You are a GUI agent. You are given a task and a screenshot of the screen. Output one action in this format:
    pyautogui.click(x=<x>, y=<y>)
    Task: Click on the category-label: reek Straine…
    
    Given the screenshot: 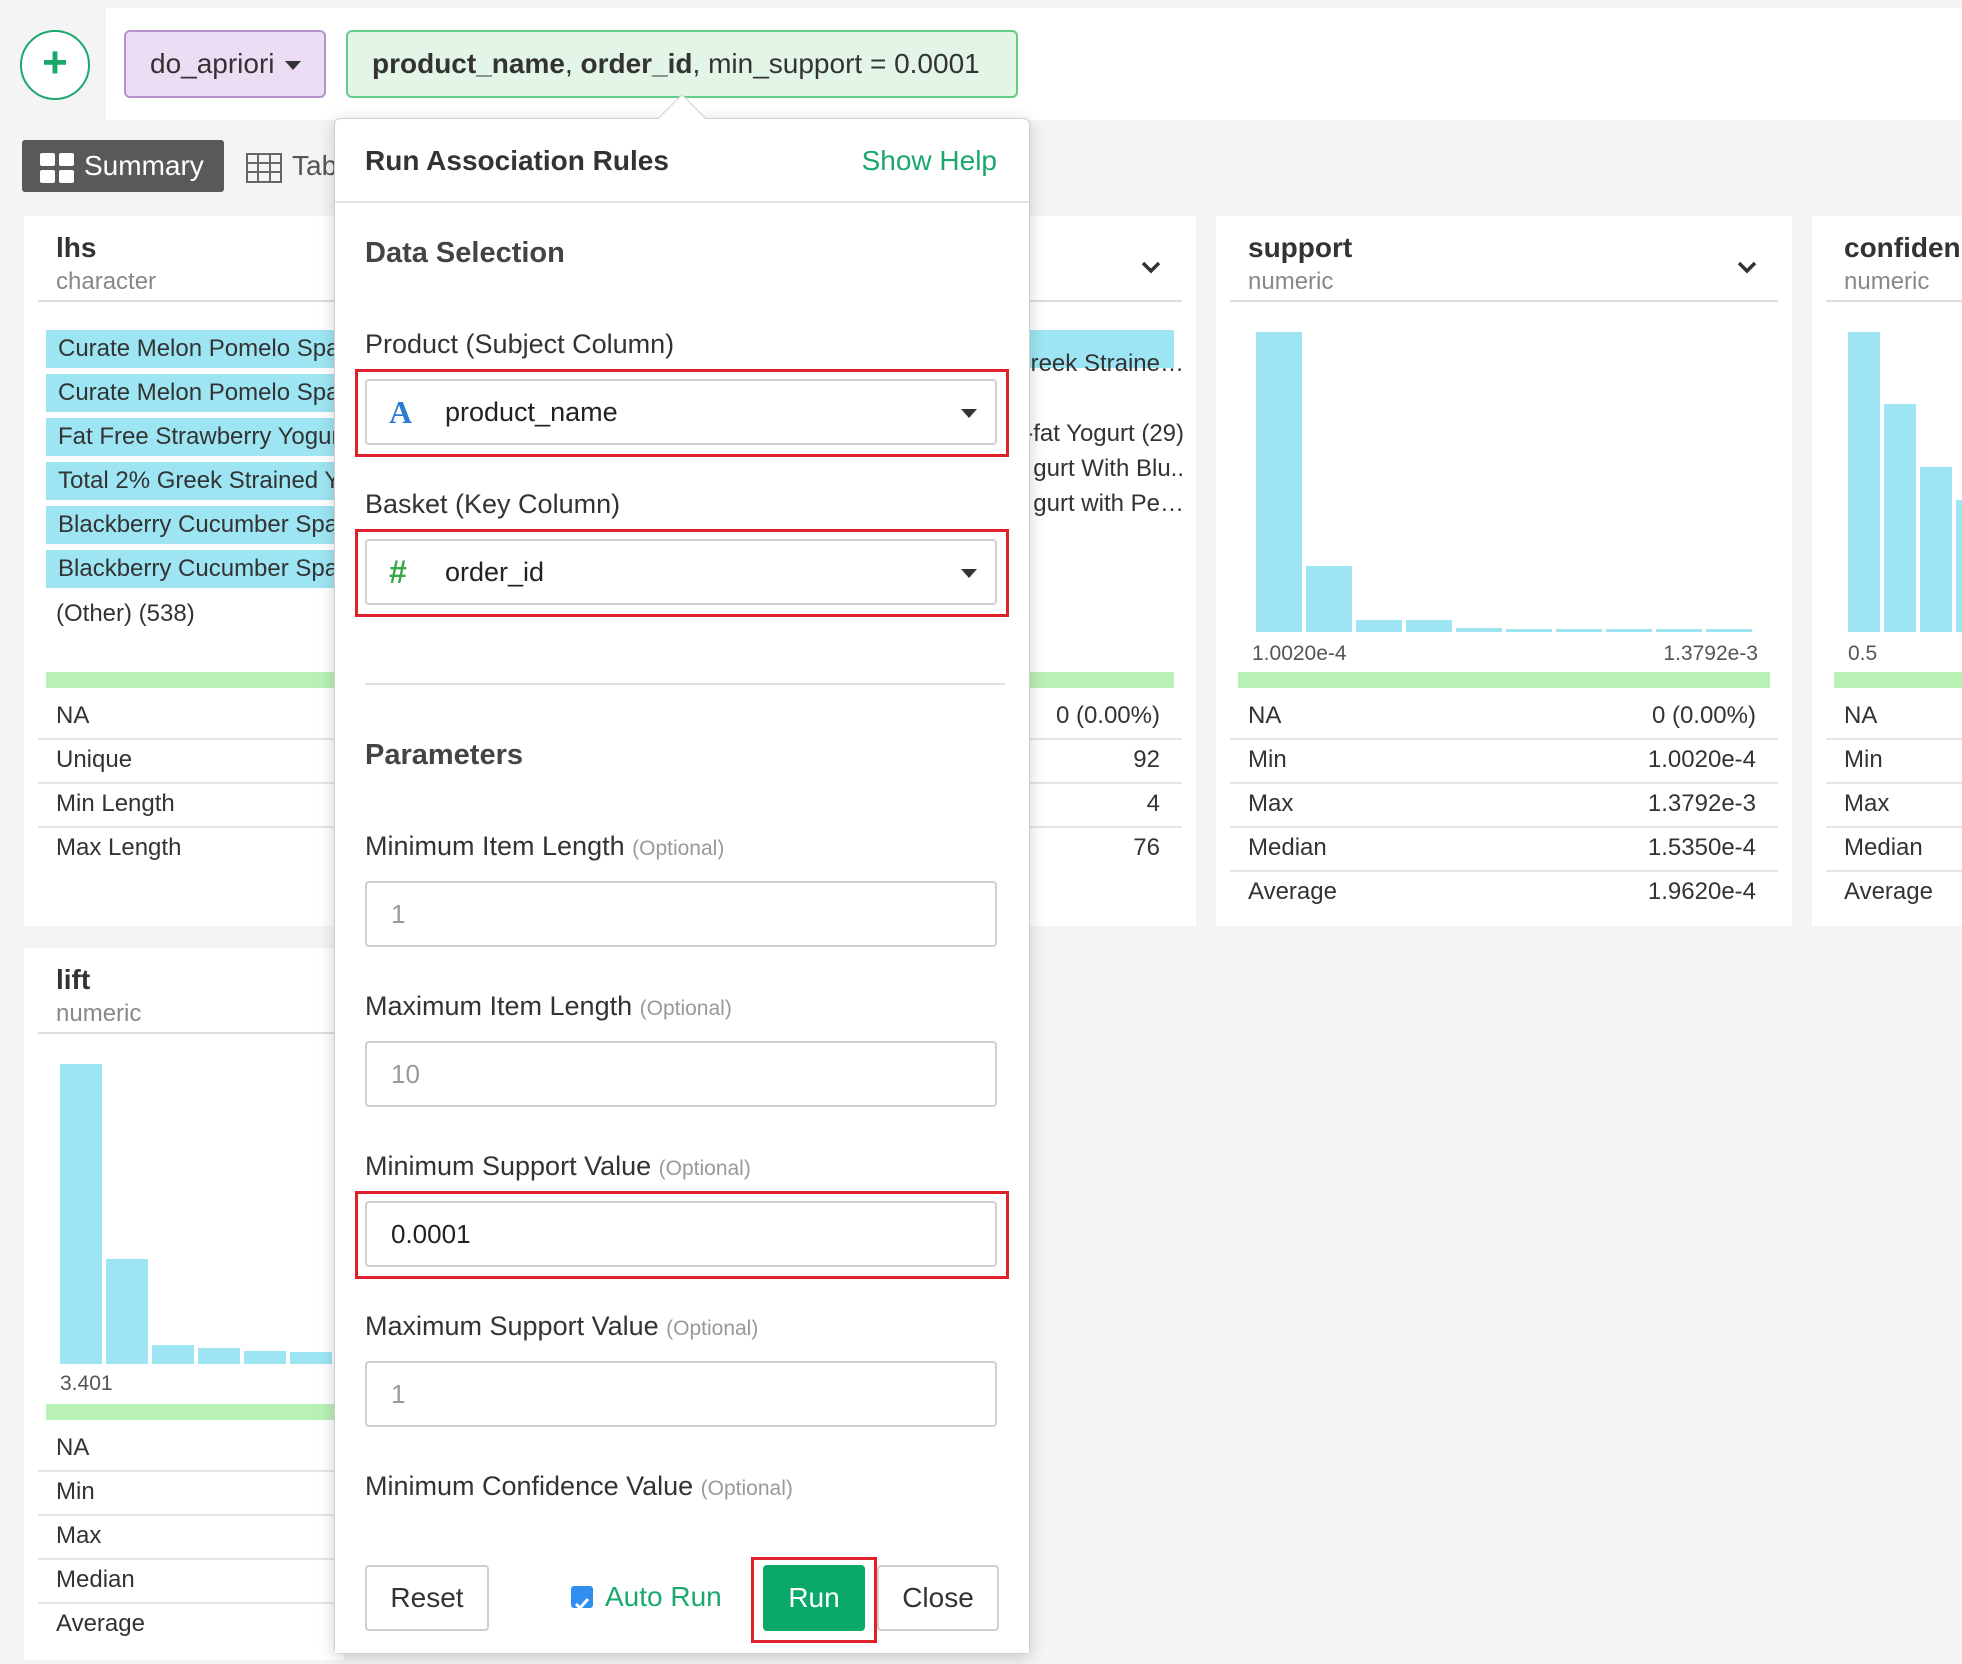 What is the action you would take?
    pyautogui.click(x=1107, y=363)
    